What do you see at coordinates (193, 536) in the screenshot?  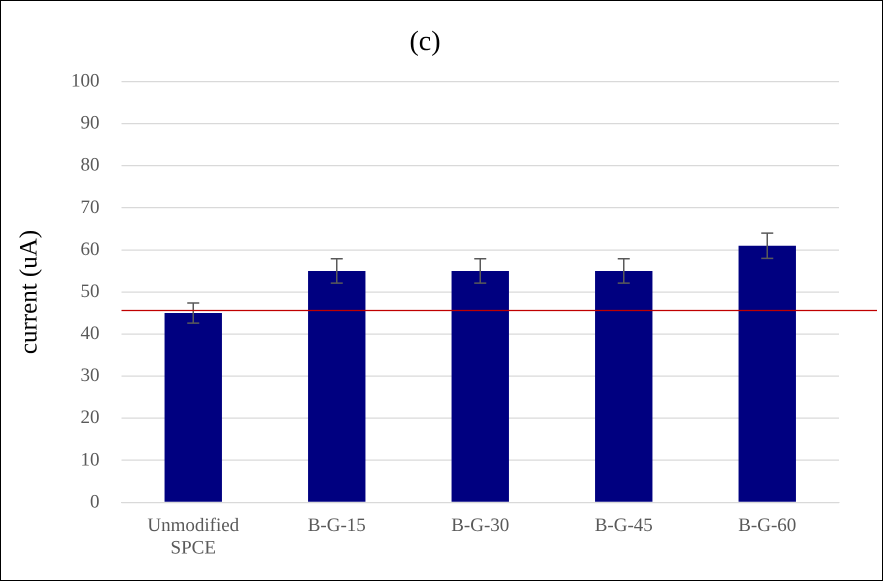 I see `x-tick-label: Unmodified SPCE` at bounding box center [193, 536].